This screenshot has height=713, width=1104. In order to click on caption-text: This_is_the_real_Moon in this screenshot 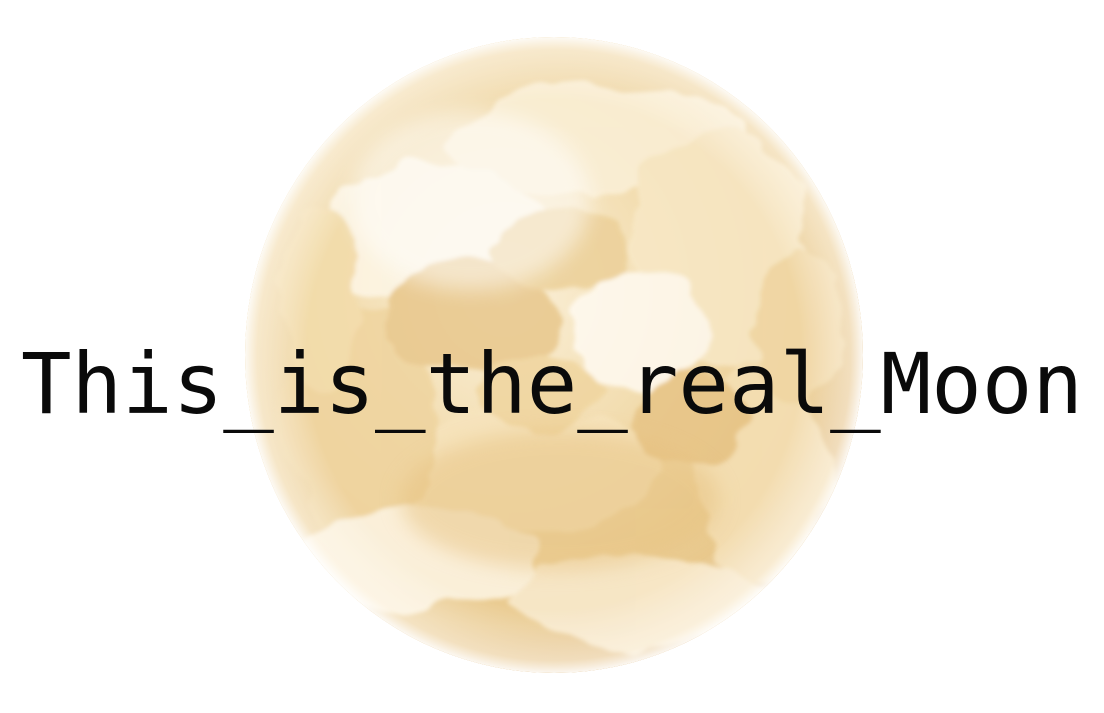, I will do `click(552, 384)`.